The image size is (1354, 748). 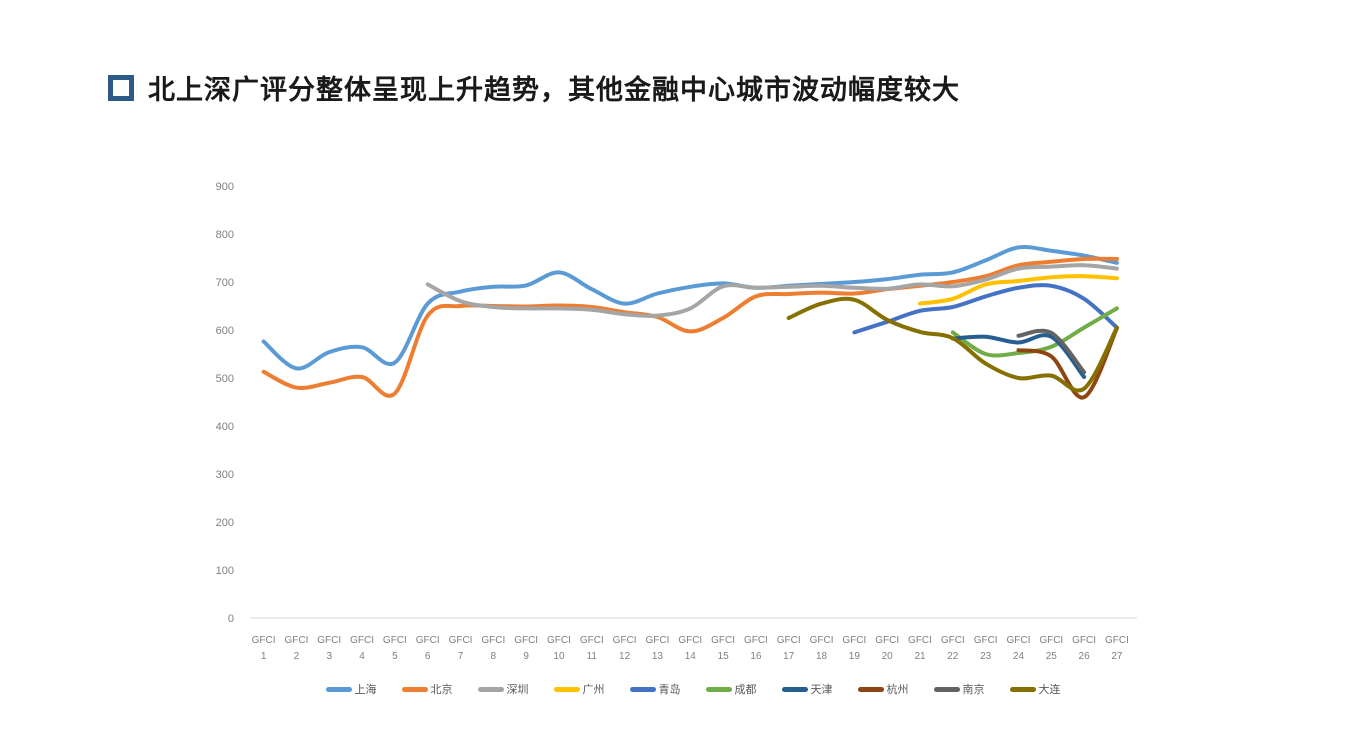 I want to click on y-axis-tick-label: 700, so click(x=225, y=283).